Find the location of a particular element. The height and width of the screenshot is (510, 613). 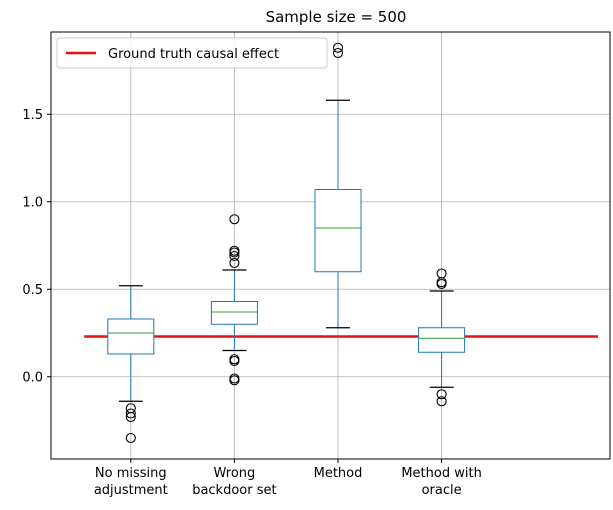

x-tick-label-line: Wrong is located at coordinates (235, 473).